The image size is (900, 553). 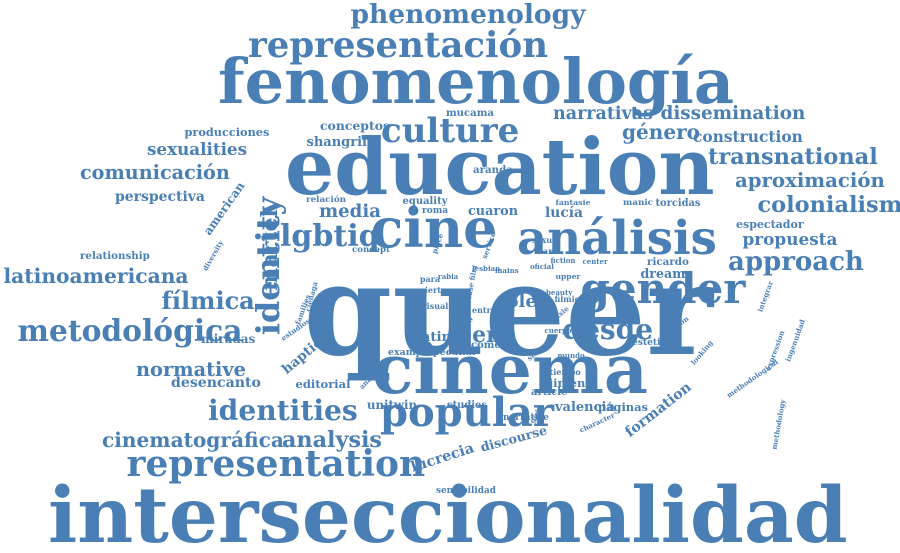 I want to click on word-representation: representation, so click(x=276, y=464).